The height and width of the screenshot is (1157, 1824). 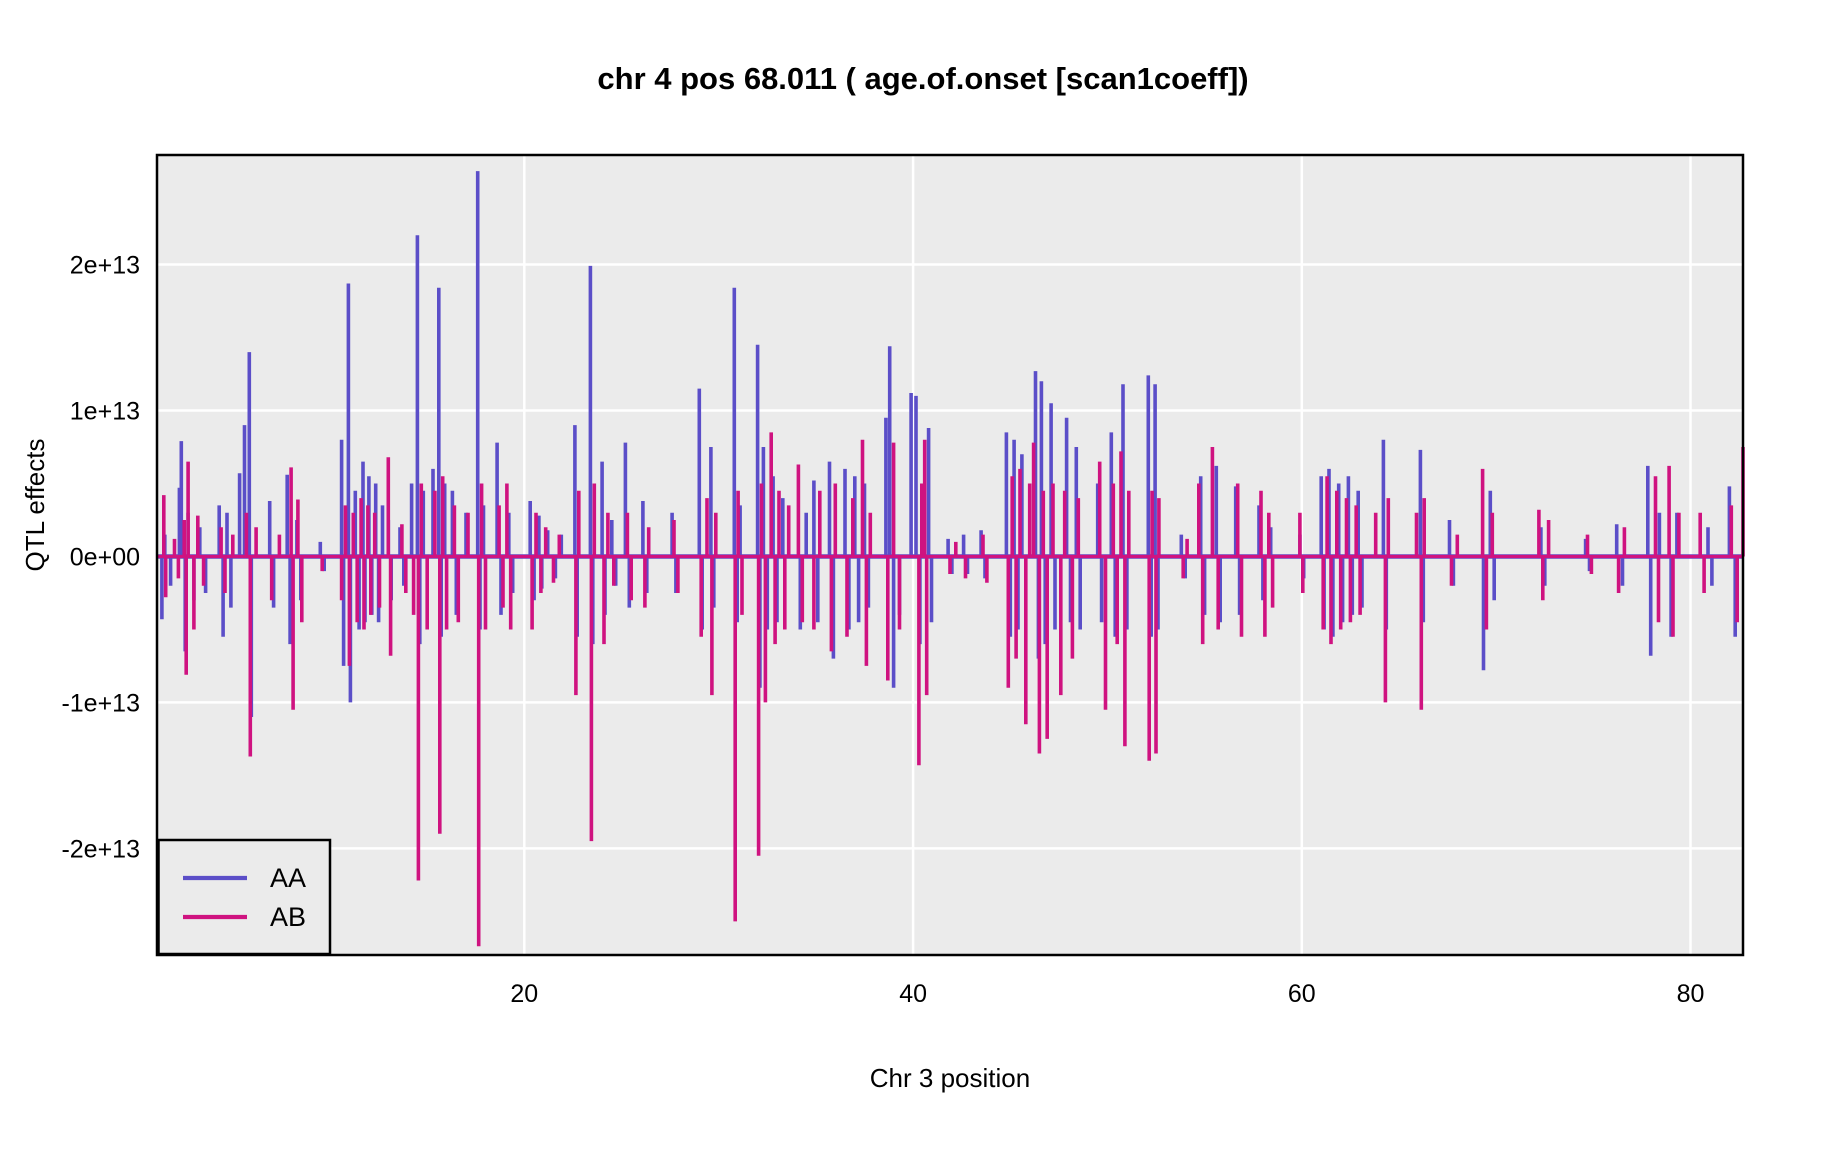 I want to click on y-tick-label: 0e+00, so click(x=105, y=558).